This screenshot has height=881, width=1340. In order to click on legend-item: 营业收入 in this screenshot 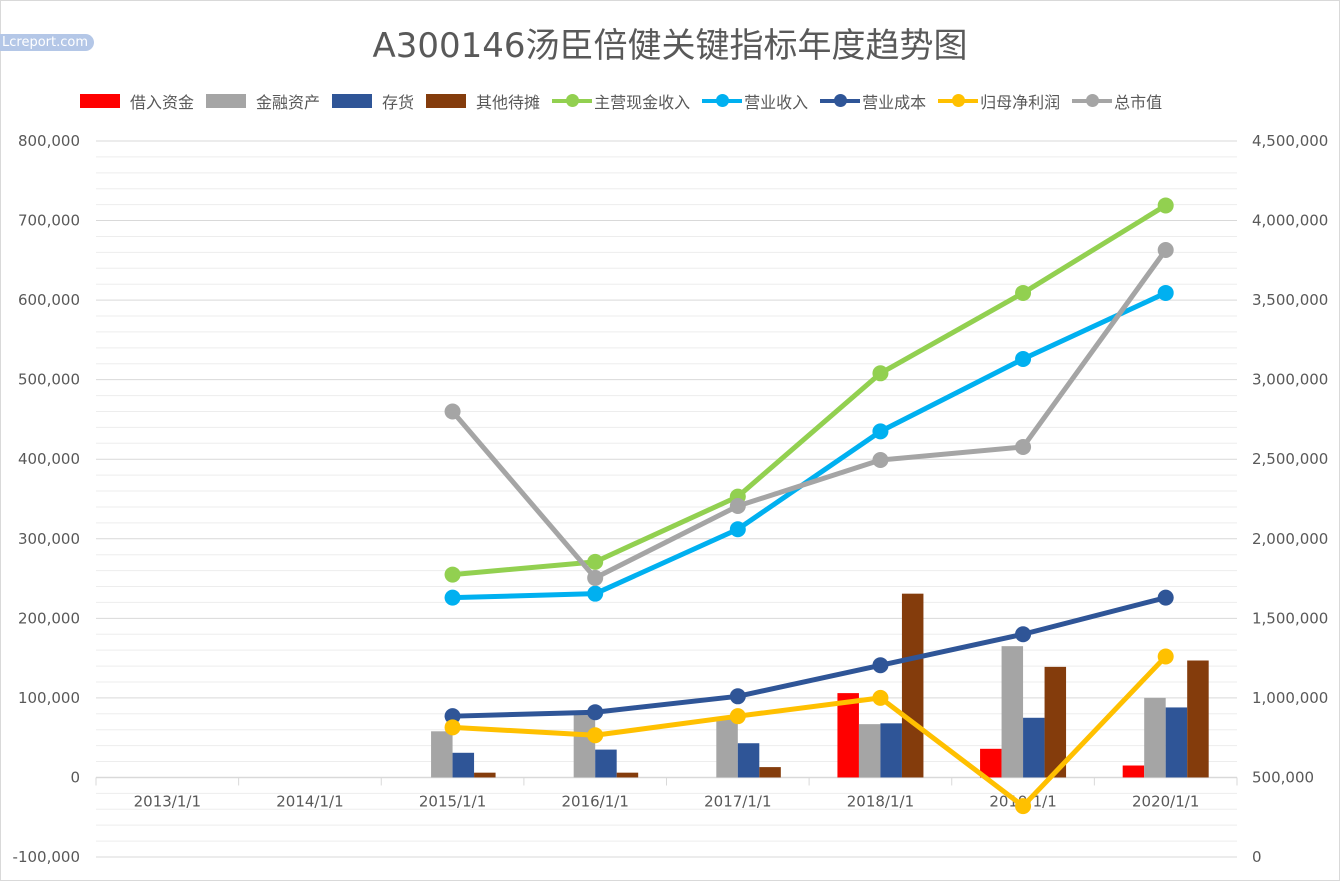, I will do `click(755, 101)`.